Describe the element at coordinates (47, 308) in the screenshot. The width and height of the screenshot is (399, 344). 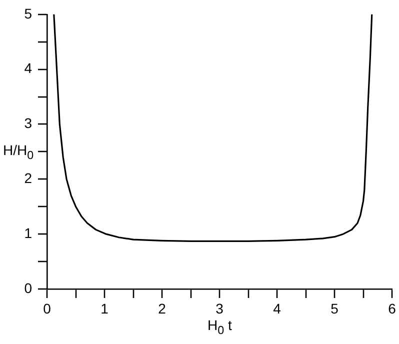
I see `x-tick-label: 0` at that location.